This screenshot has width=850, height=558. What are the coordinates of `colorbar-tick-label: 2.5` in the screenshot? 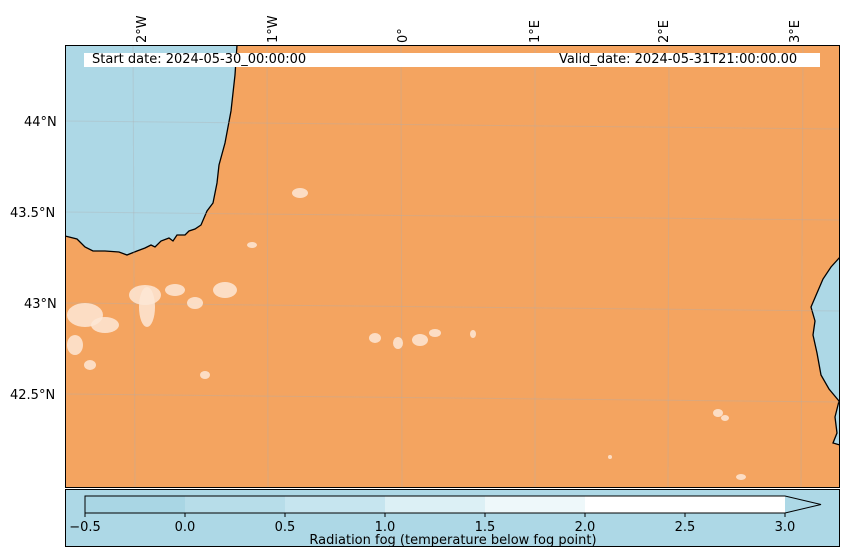 It's located at (685, 527).